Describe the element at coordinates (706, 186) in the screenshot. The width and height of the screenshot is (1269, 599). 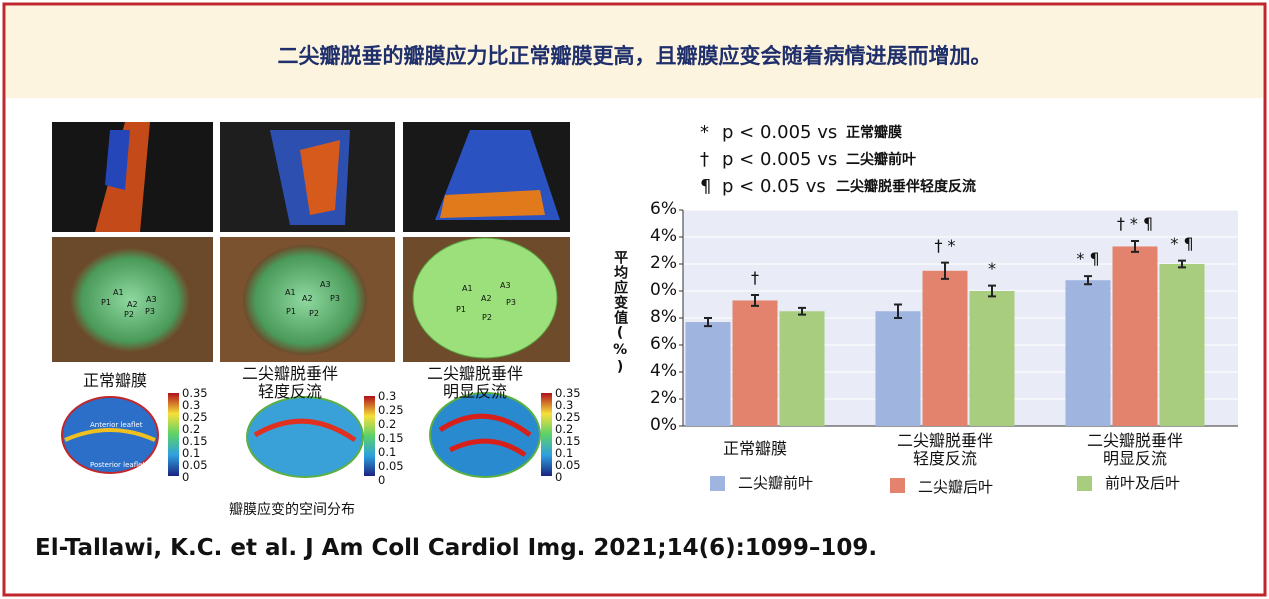
I see `sig-symbol: ¶` at that location.